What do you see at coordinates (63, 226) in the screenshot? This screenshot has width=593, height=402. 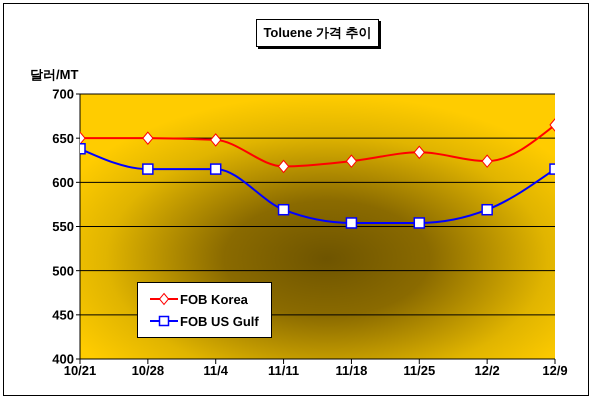 I see `y-tick-label: 550` at bounding box center [63, 226].